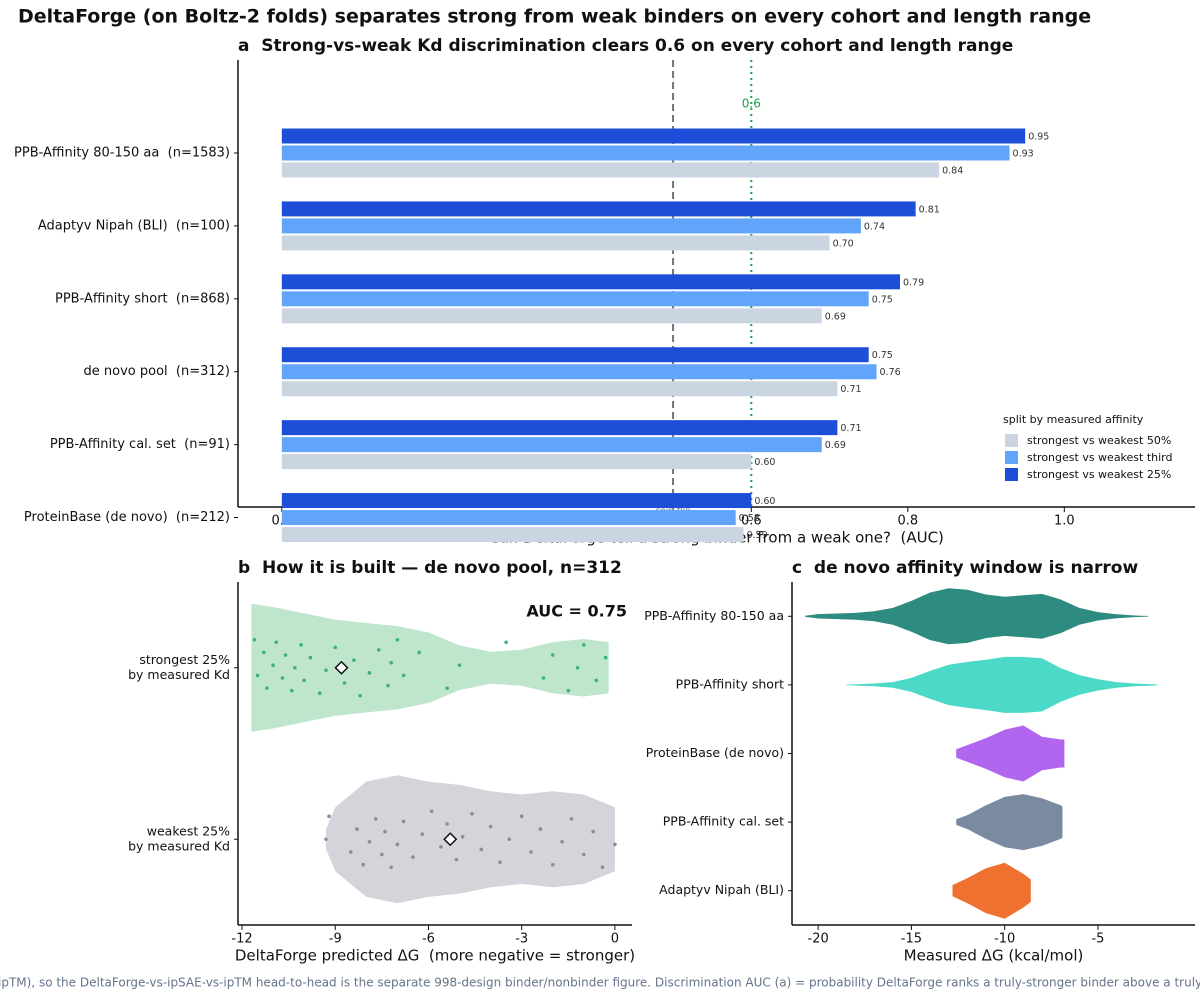 This screenshot has height=1000, width=1200. I want to click on x-tick-label: 0.6, so click(751, 521).